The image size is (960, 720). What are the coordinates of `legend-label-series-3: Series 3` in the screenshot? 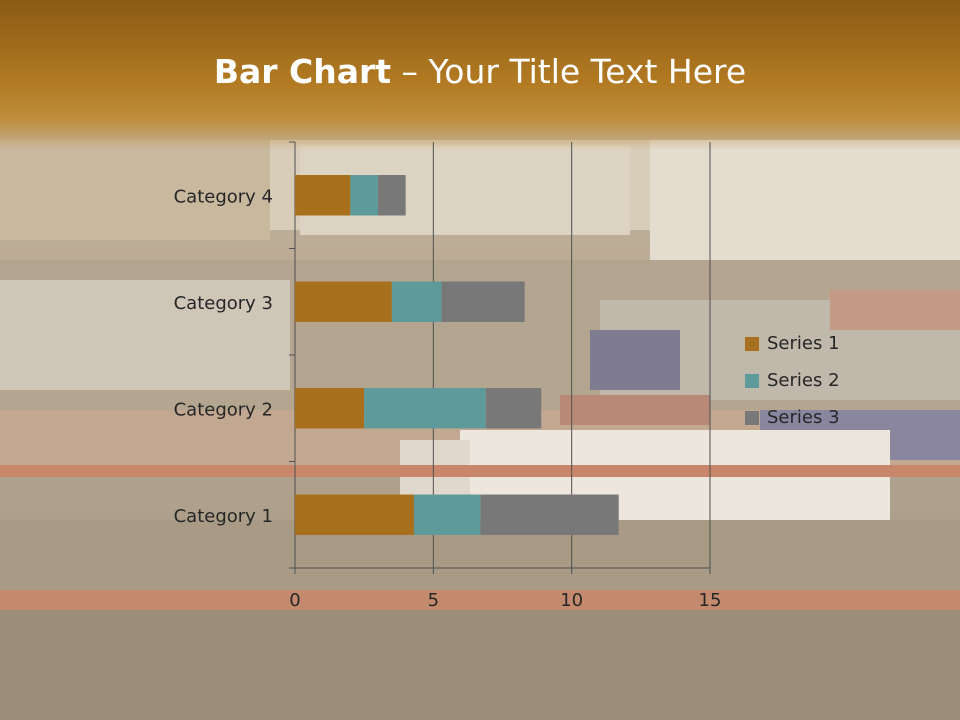 It's located at (803, 417).